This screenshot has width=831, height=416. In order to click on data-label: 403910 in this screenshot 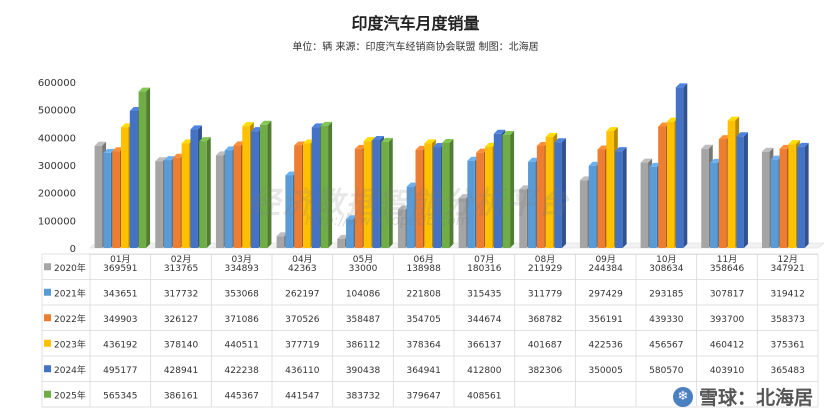, I will do `click(727, 371)`.